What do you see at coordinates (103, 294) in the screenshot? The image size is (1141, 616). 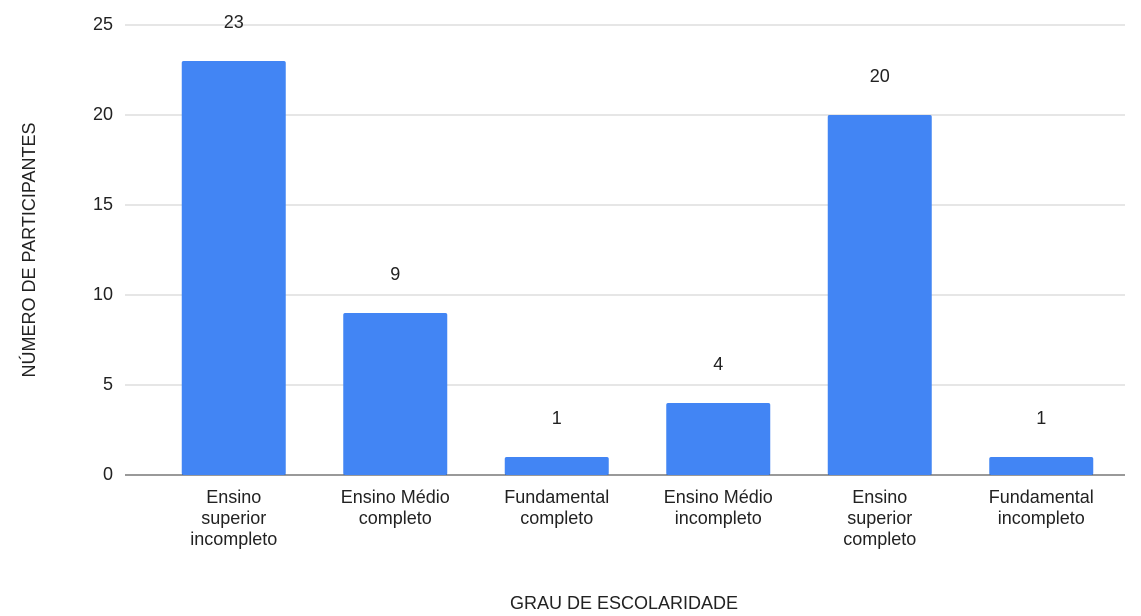 I see `y-tick-label: 10` at bounding box center [103, 294].